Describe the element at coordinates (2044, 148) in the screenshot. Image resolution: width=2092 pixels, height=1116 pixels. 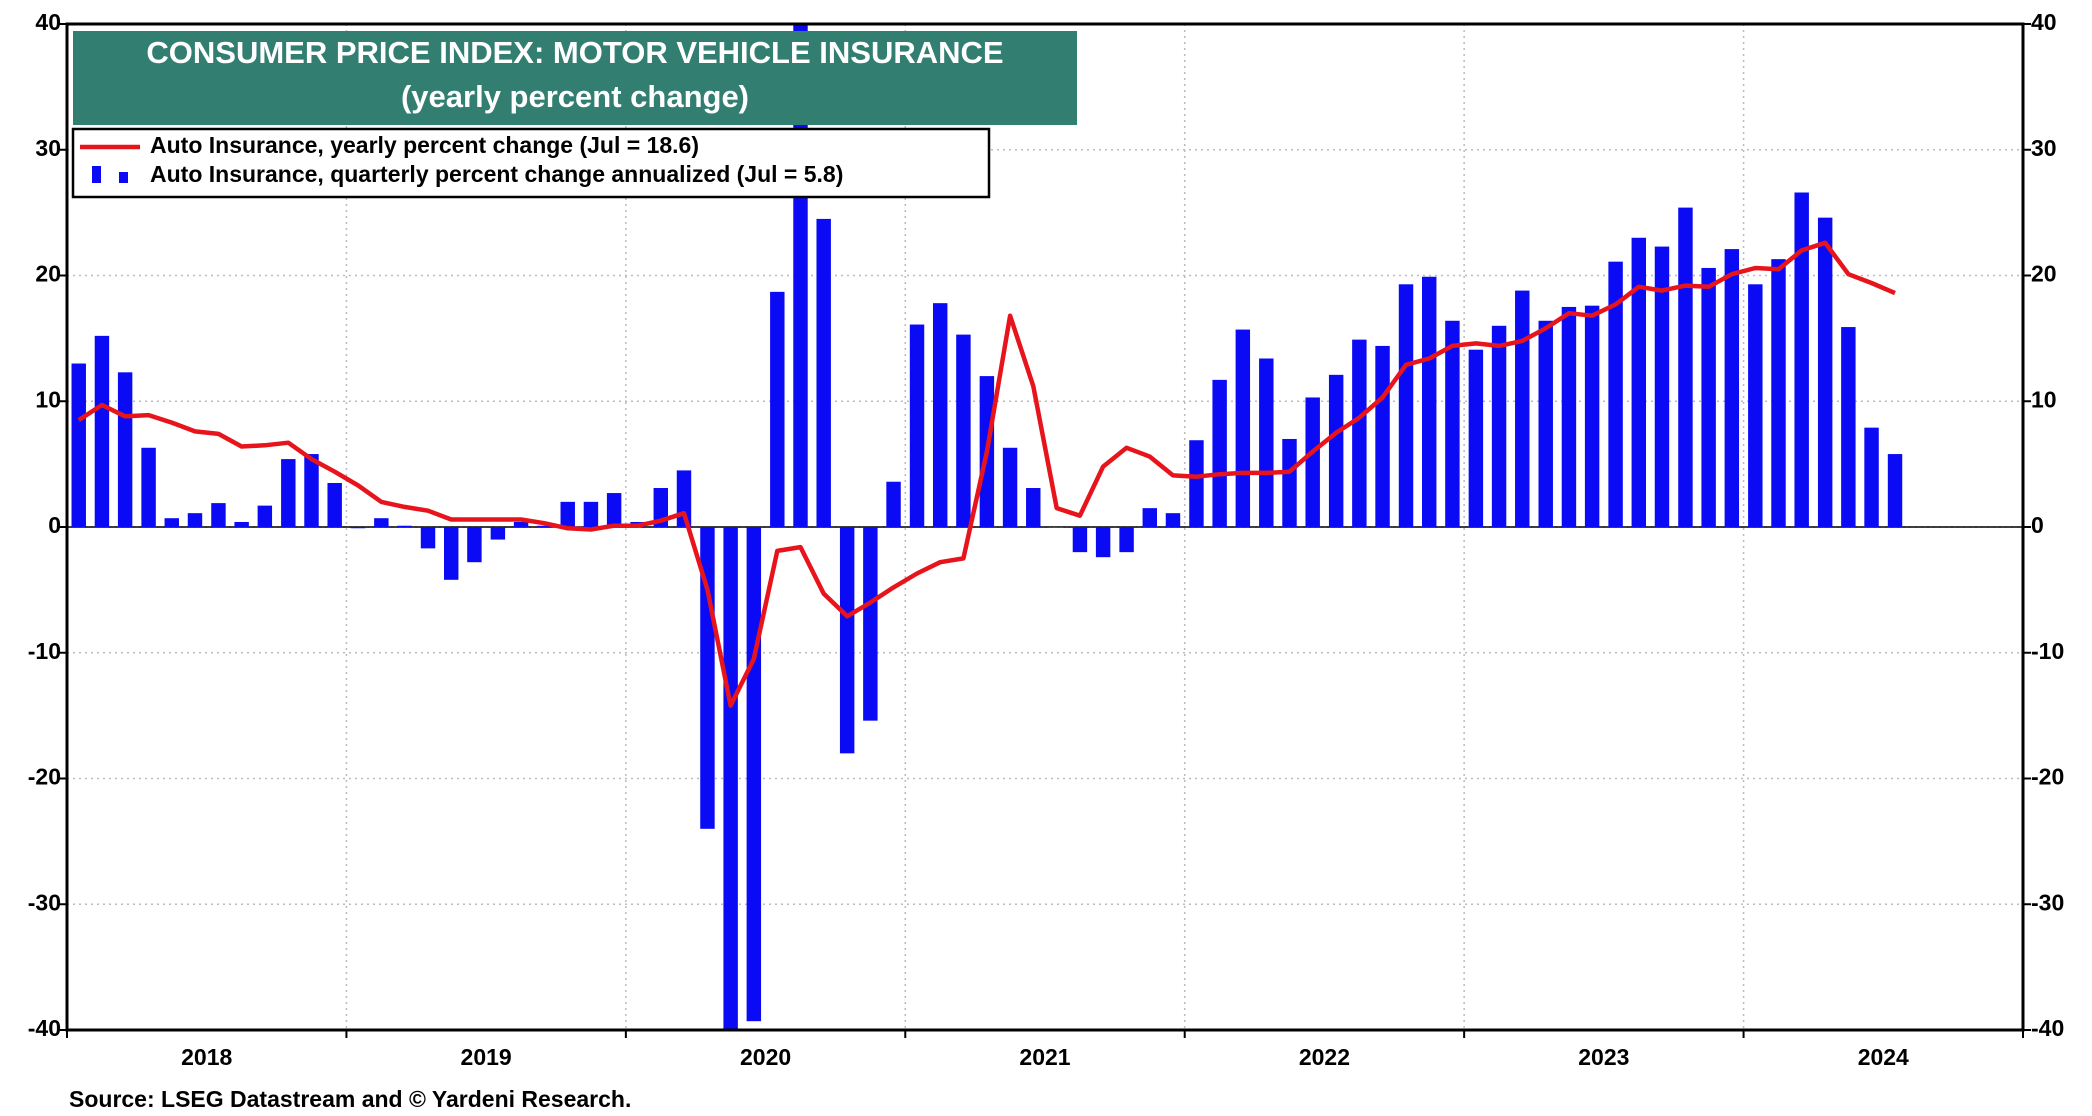
I see `y2-tick-label: 30` at that location.